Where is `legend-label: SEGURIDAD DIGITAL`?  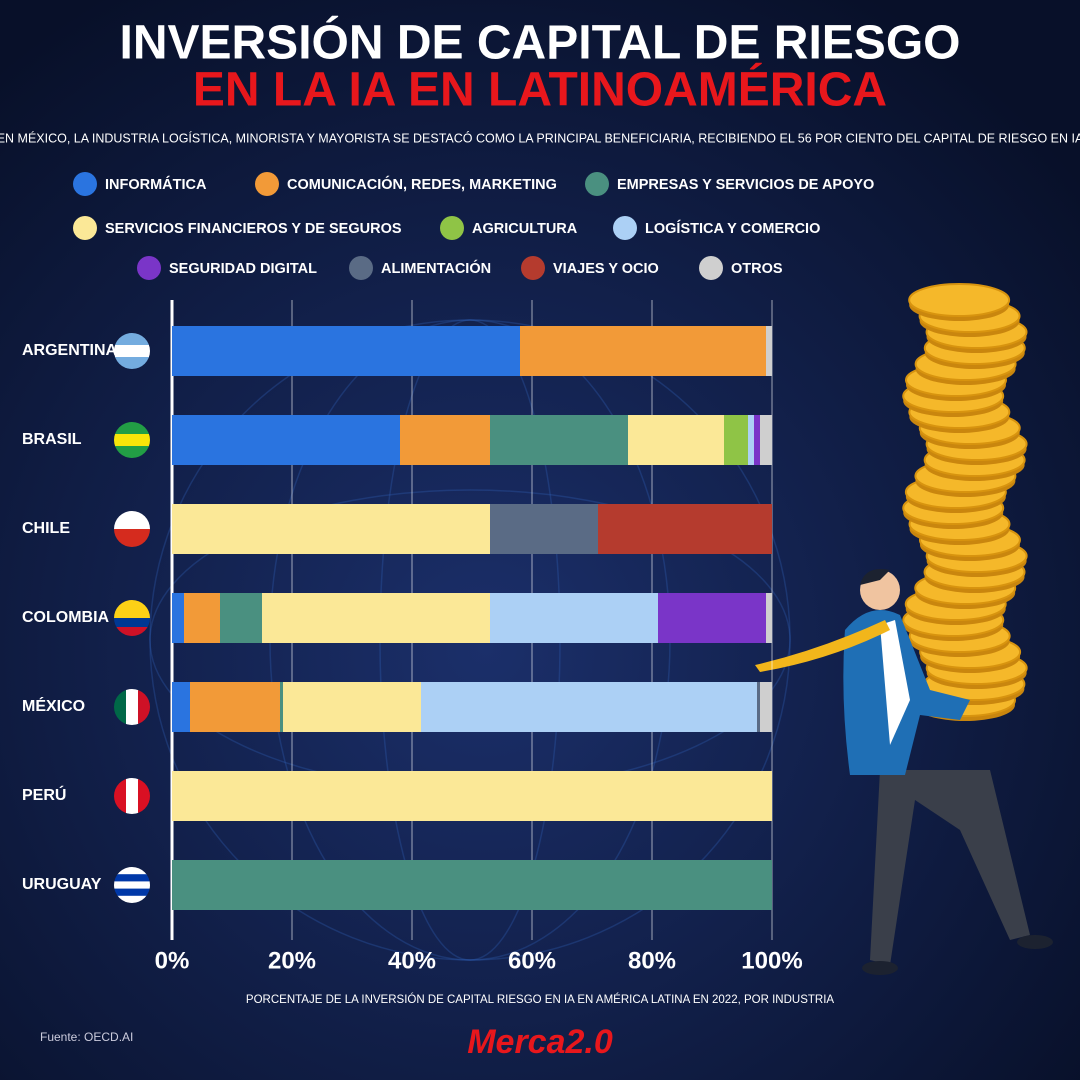
legend-label: SEGURIDAD DIGITAL is located at coordinates (243, 269).